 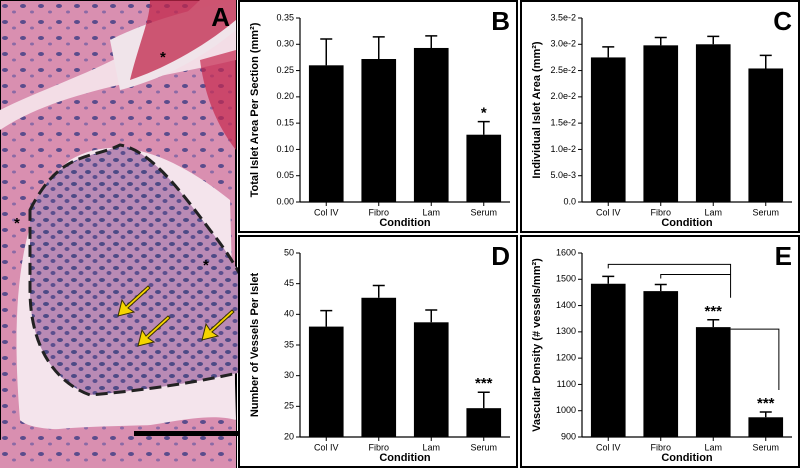 I want to click on panel-letter: A, so click(x=220, y=17).